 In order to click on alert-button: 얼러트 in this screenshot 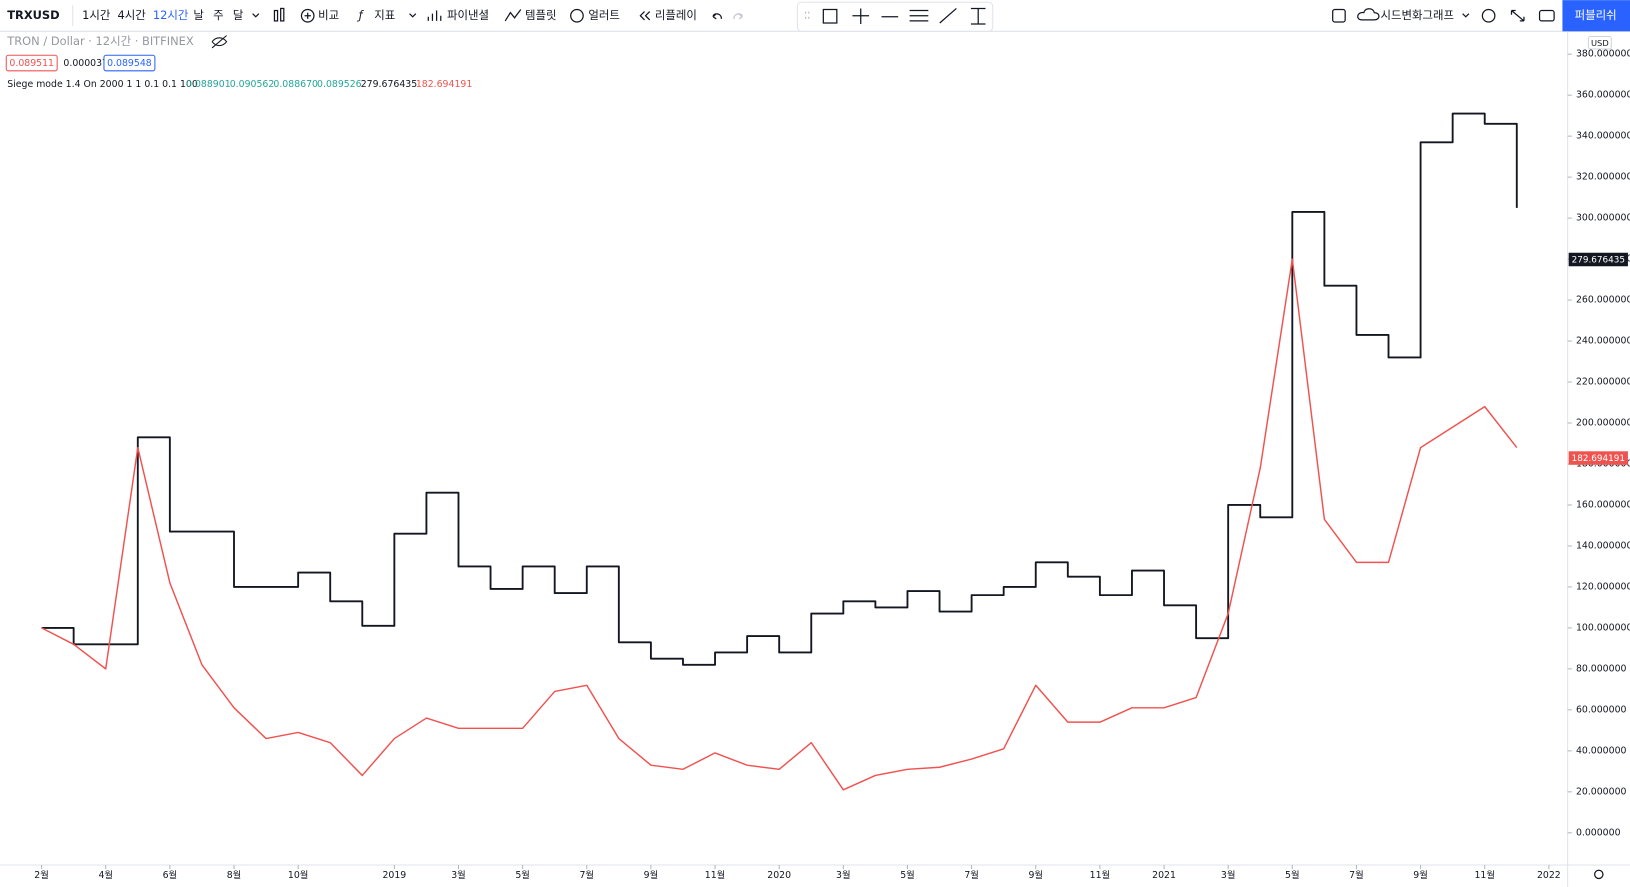, I will do `click(604, 15)`.